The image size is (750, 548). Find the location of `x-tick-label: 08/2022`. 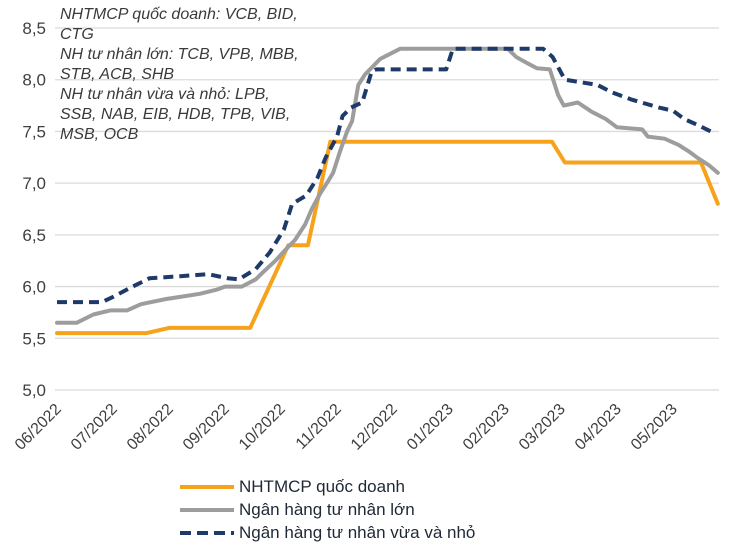

x-tick-label: 08/2022 is located at coordinates (150, 427).